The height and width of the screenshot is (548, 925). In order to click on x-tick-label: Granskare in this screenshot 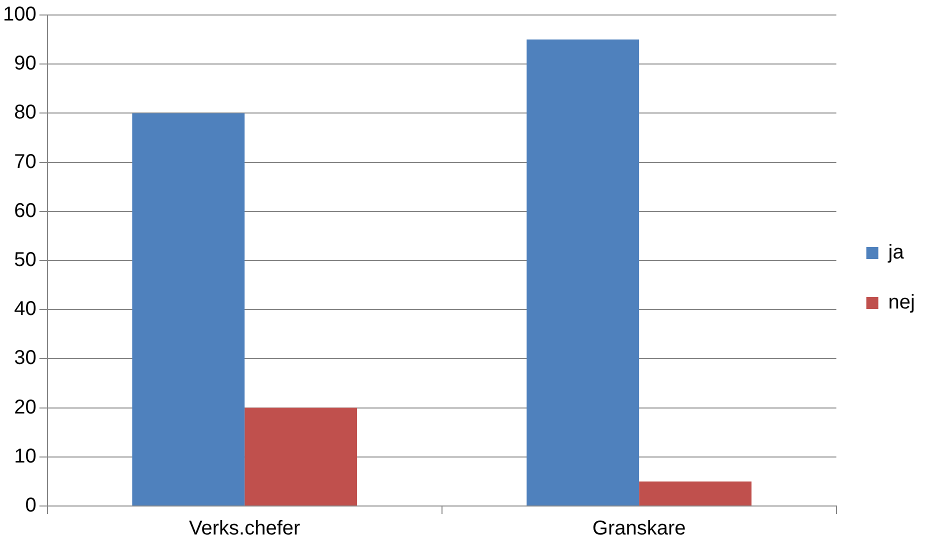, I will do `click(639, 529)`.